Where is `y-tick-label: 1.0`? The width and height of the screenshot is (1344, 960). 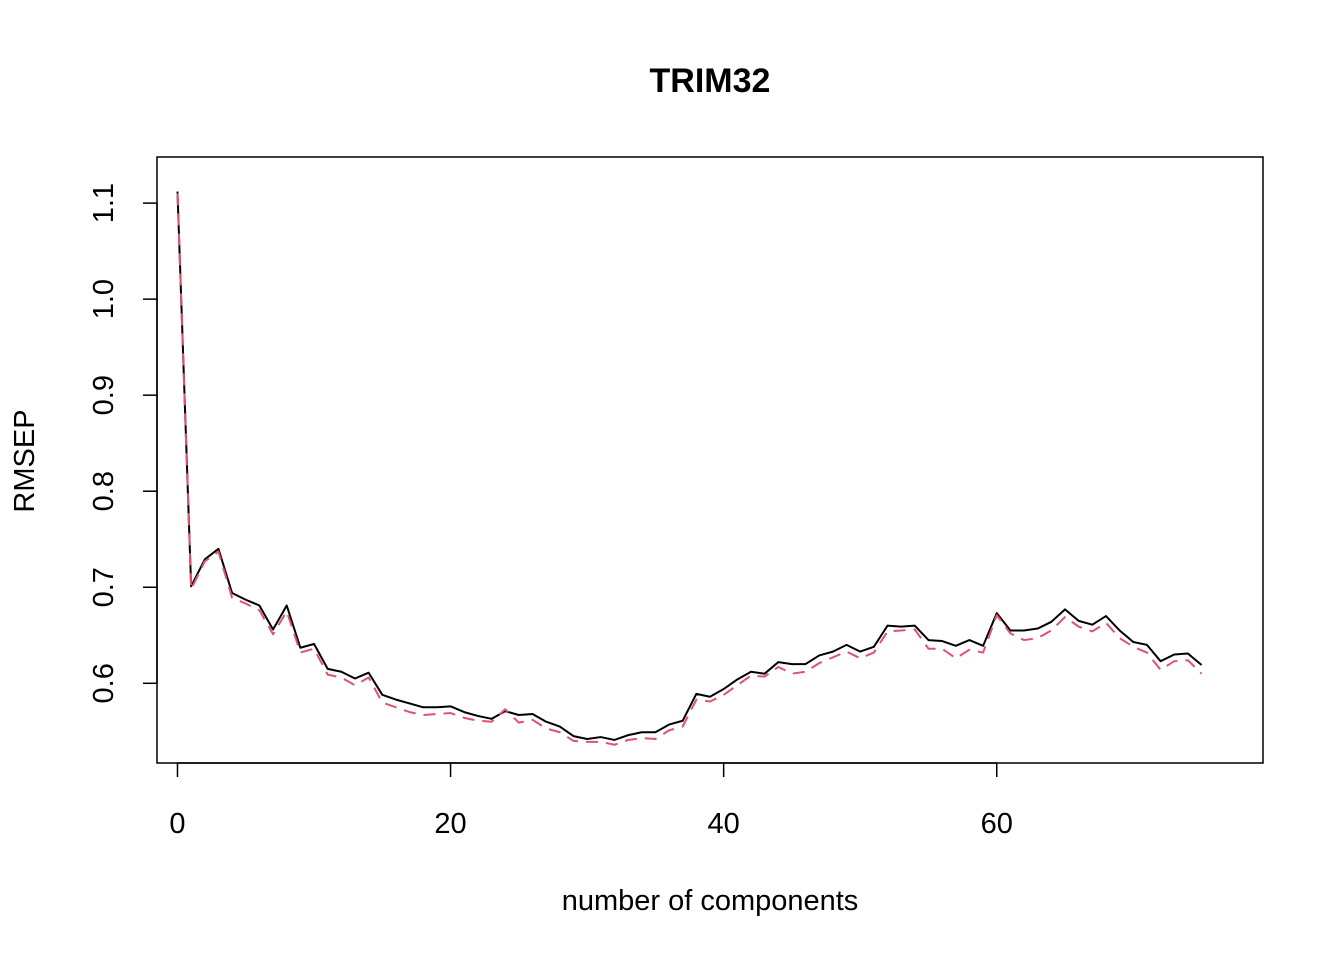
y-tick-label: 1.0 is located at coordinates (104, 299).